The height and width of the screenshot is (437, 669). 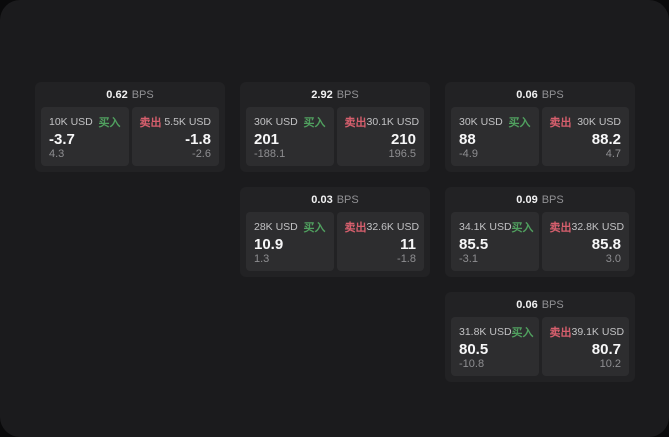 What do you see at coordinates (201, 154) in the screenshot?
I see `sell-delta: -2.6` at bounding box center [201, 154].